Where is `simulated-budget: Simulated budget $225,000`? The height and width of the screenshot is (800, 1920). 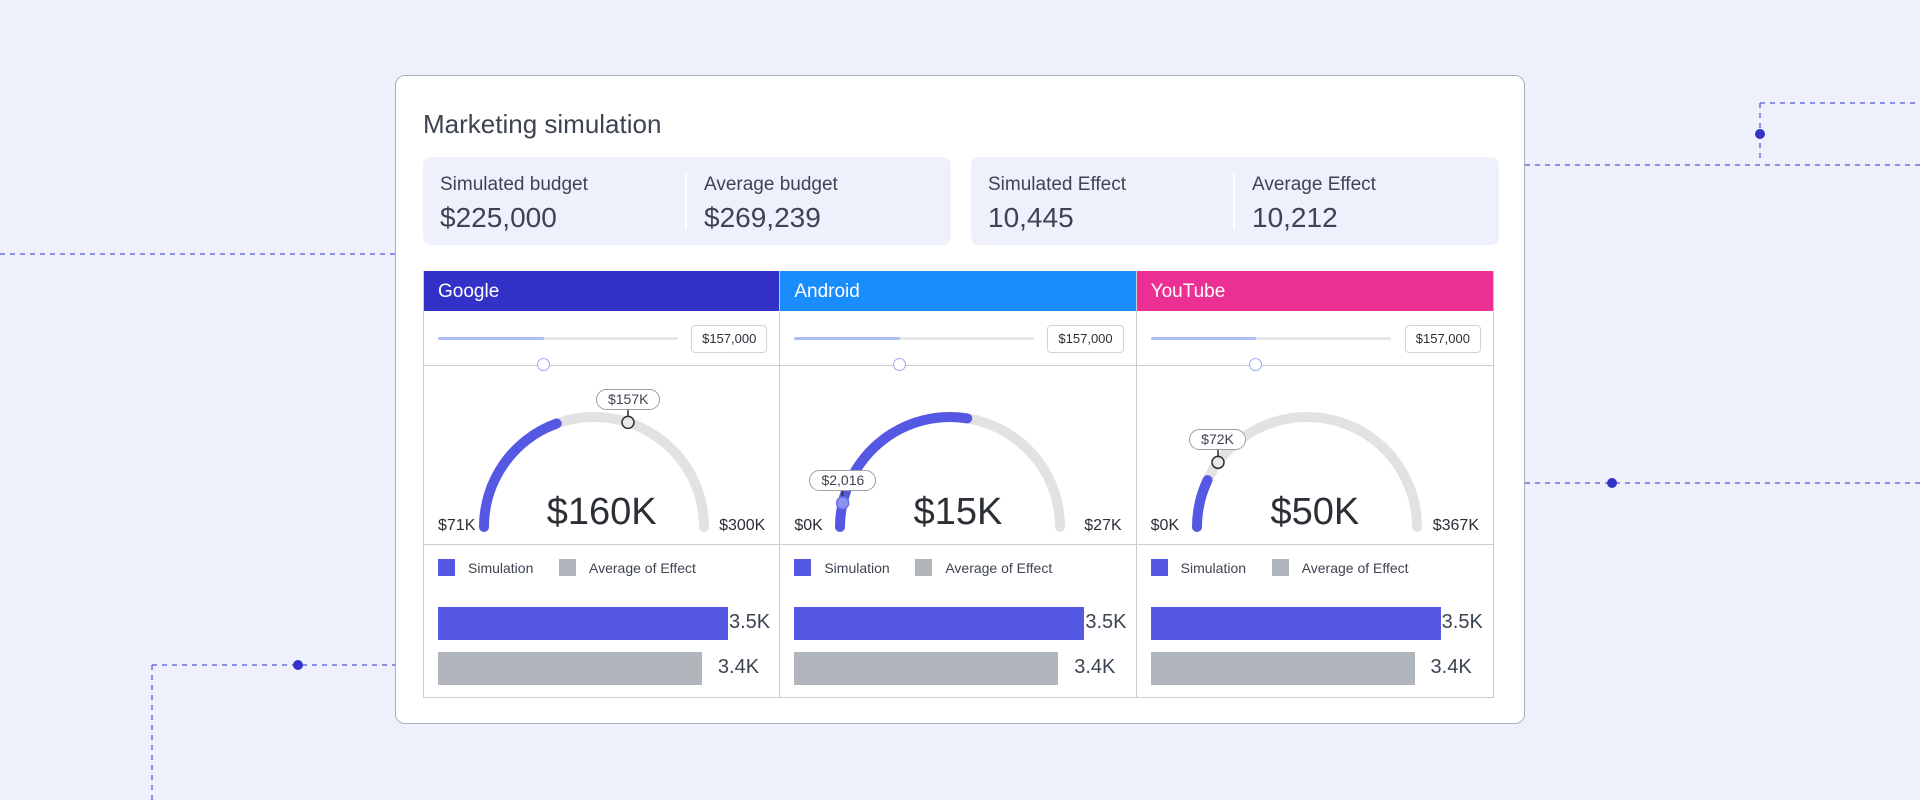
simulated-budget: Simulated budget $225,000 is located at coordinates (555, 201).